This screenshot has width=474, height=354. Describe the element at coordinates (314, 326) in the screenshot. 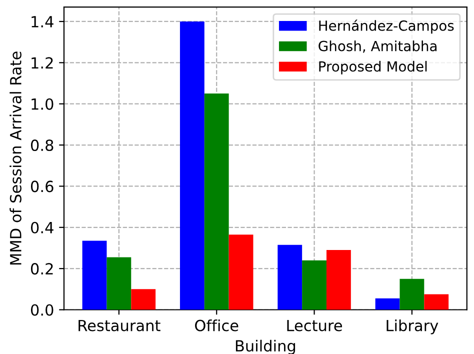

I see `x-tick-label: Lecture` at that location.